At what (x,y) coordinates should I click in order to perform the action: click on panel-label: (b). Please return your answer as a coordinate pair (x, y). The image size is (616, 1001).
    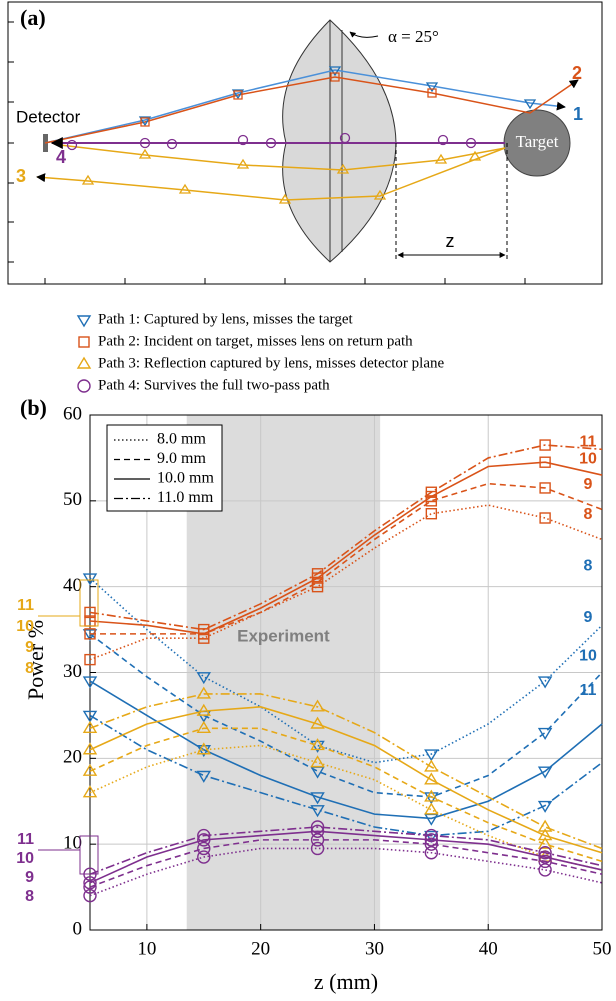
    Looking at the image, I should click on (33, 407).